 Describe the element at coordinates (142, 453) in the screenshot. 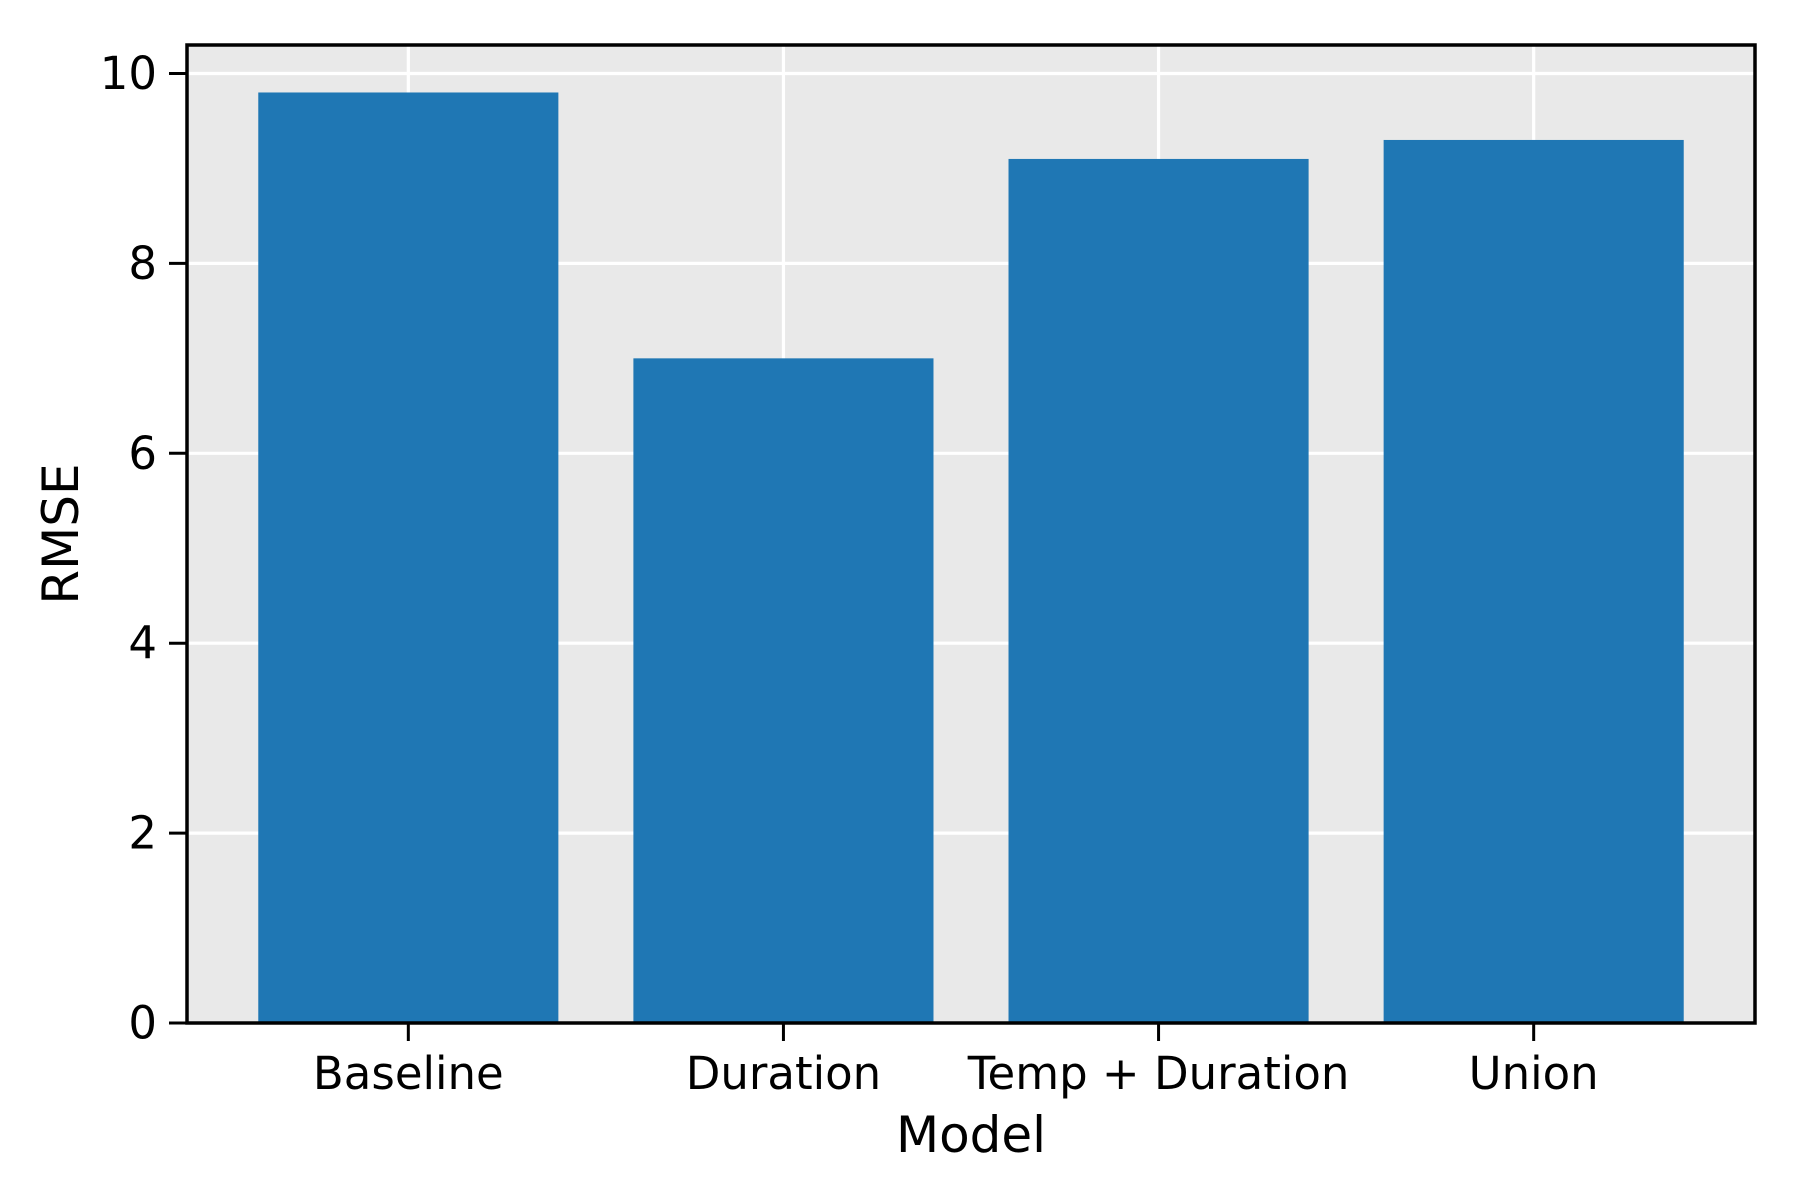

I see `y-tick-label: 6` at that location.